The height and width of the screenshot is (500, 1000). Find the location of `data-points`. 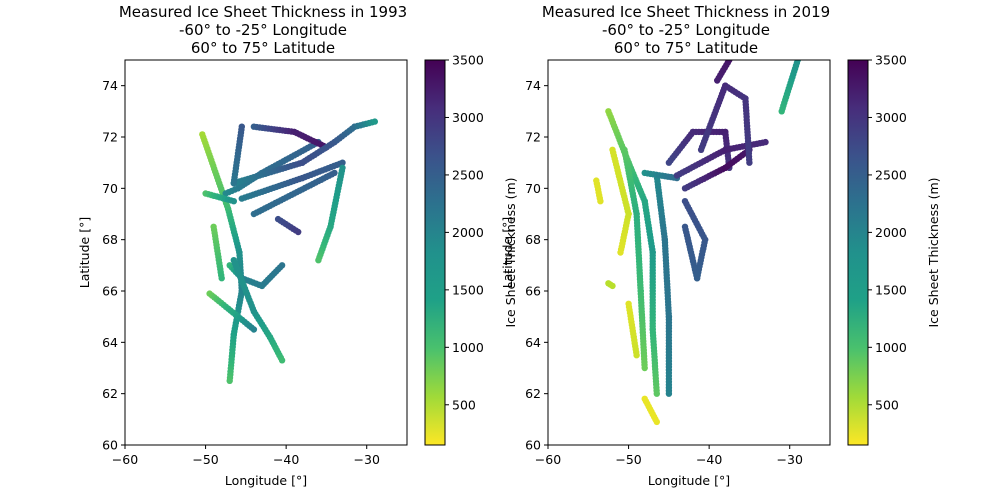

data-points is located at coordinates (288, 251).